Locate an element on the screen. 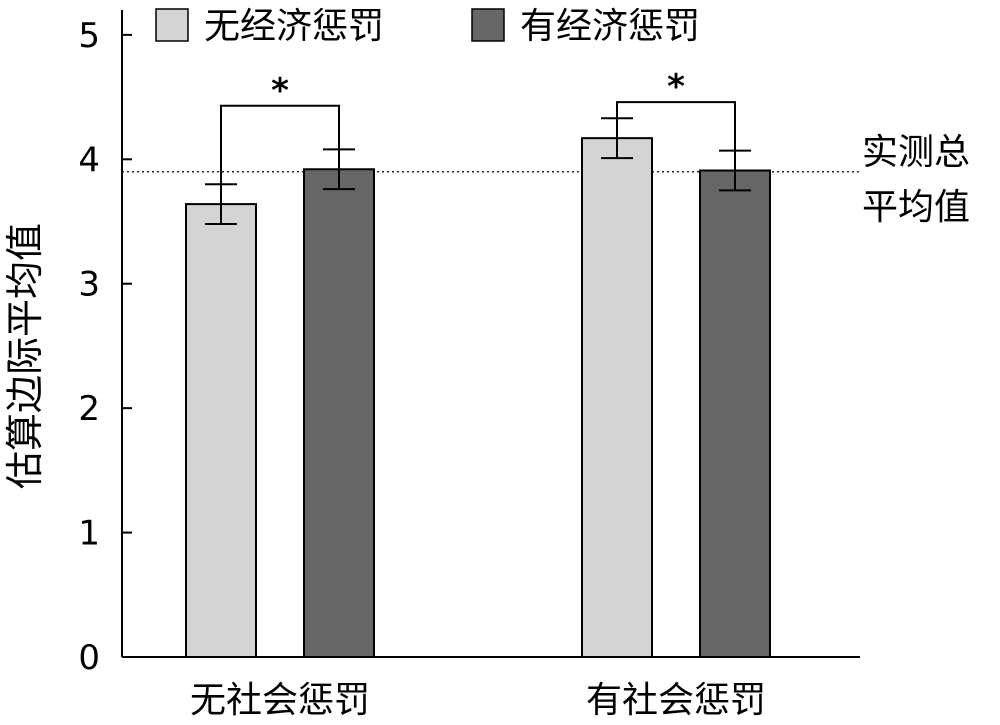 Image resolution: width=1000 pixels, height=725 pixels. y-tick-label-4: 4 is located at coordinates (89, 160).